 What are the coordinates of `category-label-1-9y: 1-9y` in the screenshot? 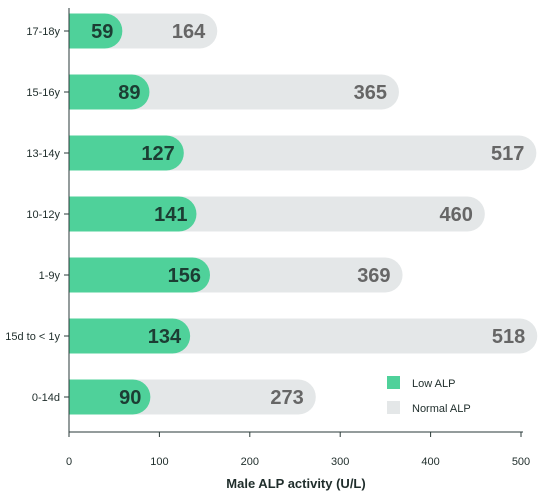 It's located at (50, 276).